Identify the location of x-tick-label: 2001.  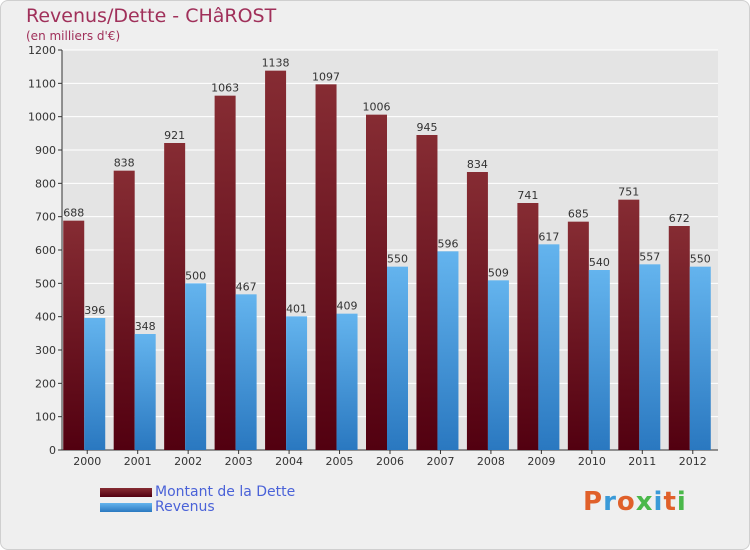
(138, 461).